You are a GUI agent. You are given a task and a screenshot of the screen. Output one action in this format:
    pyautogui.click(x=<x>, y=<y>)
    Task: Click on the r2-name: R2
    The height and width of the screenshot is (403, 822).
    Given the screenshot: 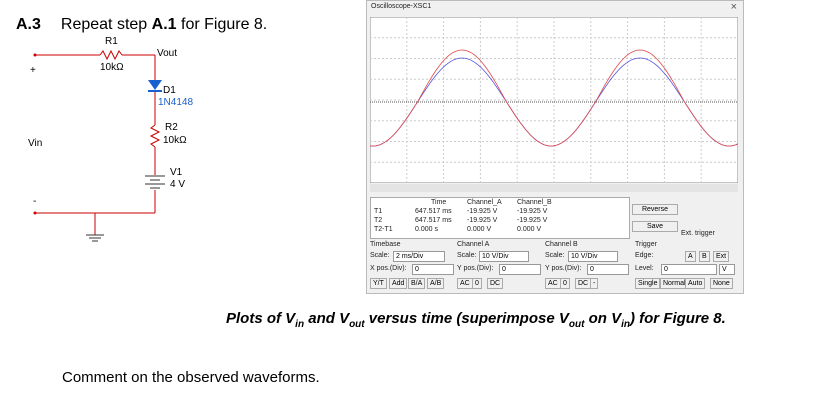 What is the action you would take?
    pyautogui.click(x=171, y=127)
    